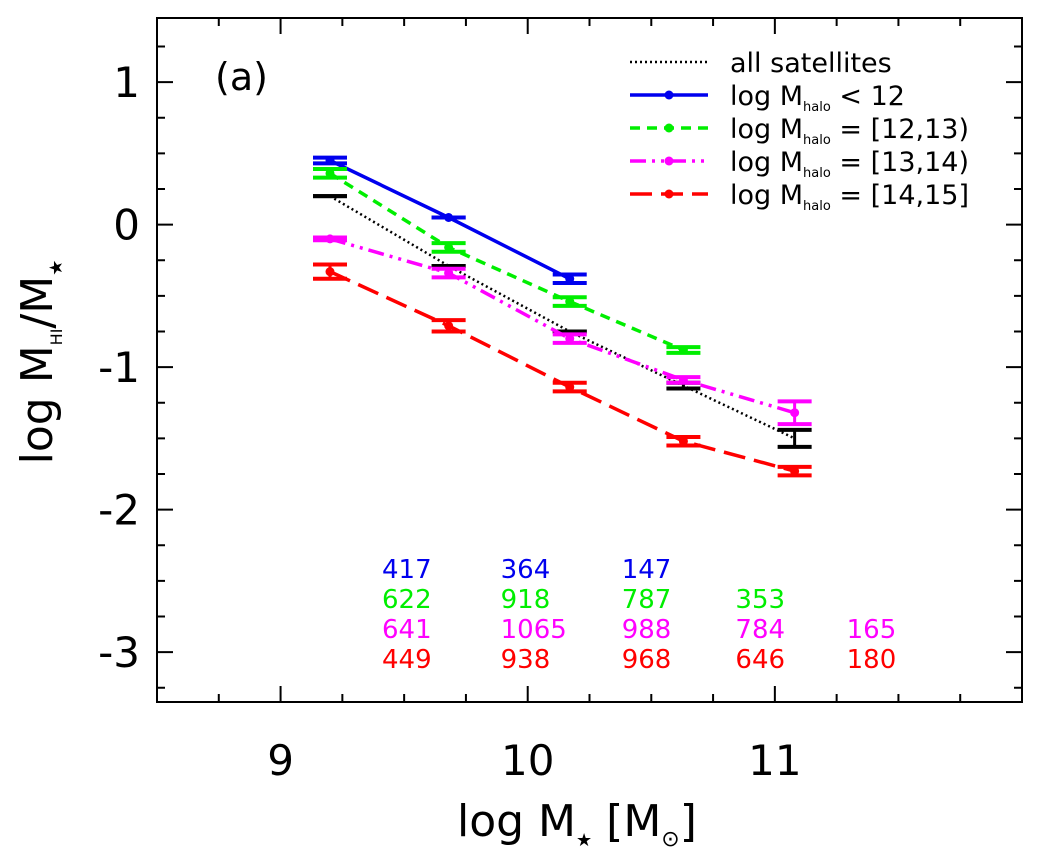  What do you see at coordinates (900, 162) in the screenshot?
I see `legend-label-suffix: = [13,14)` at bounding box center [900, 162].